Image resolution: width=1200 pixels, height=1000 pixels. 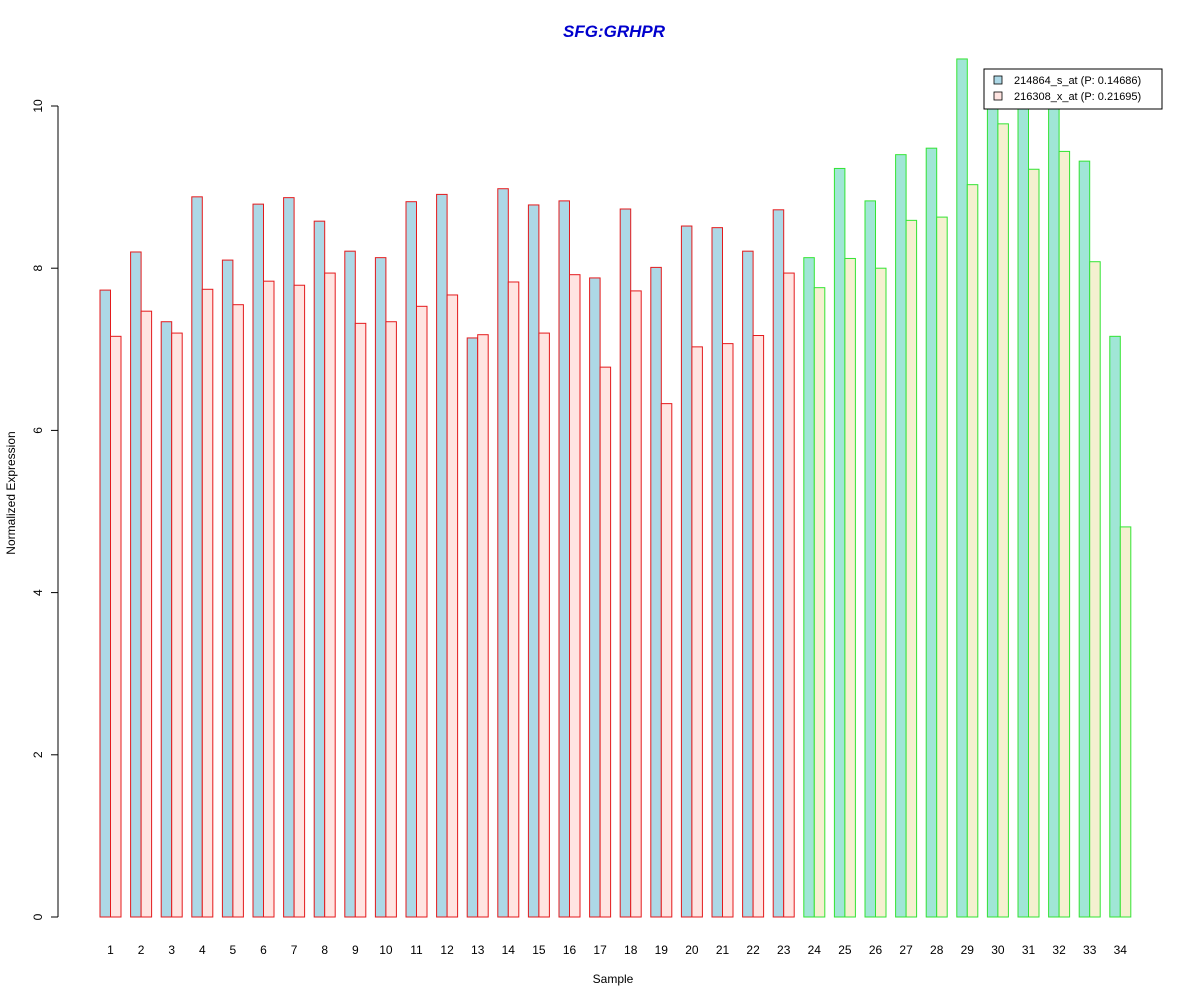 What do you see at coordinates (876, 950) in the screenshot?
I see `x-tick-label: 26` at bounding box center [876, 950].